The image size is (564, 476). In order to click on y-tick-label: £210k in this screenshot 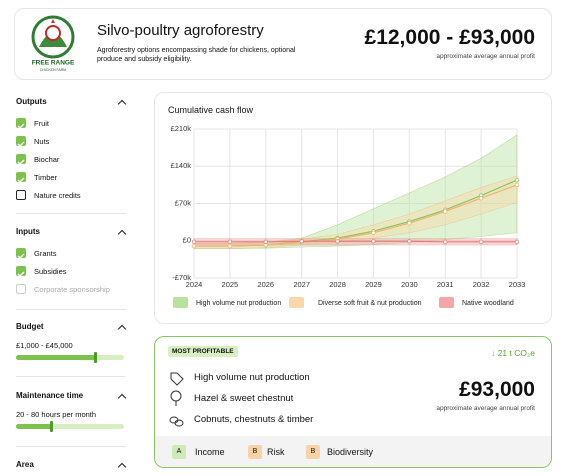, I will do `click(181, 128)`.